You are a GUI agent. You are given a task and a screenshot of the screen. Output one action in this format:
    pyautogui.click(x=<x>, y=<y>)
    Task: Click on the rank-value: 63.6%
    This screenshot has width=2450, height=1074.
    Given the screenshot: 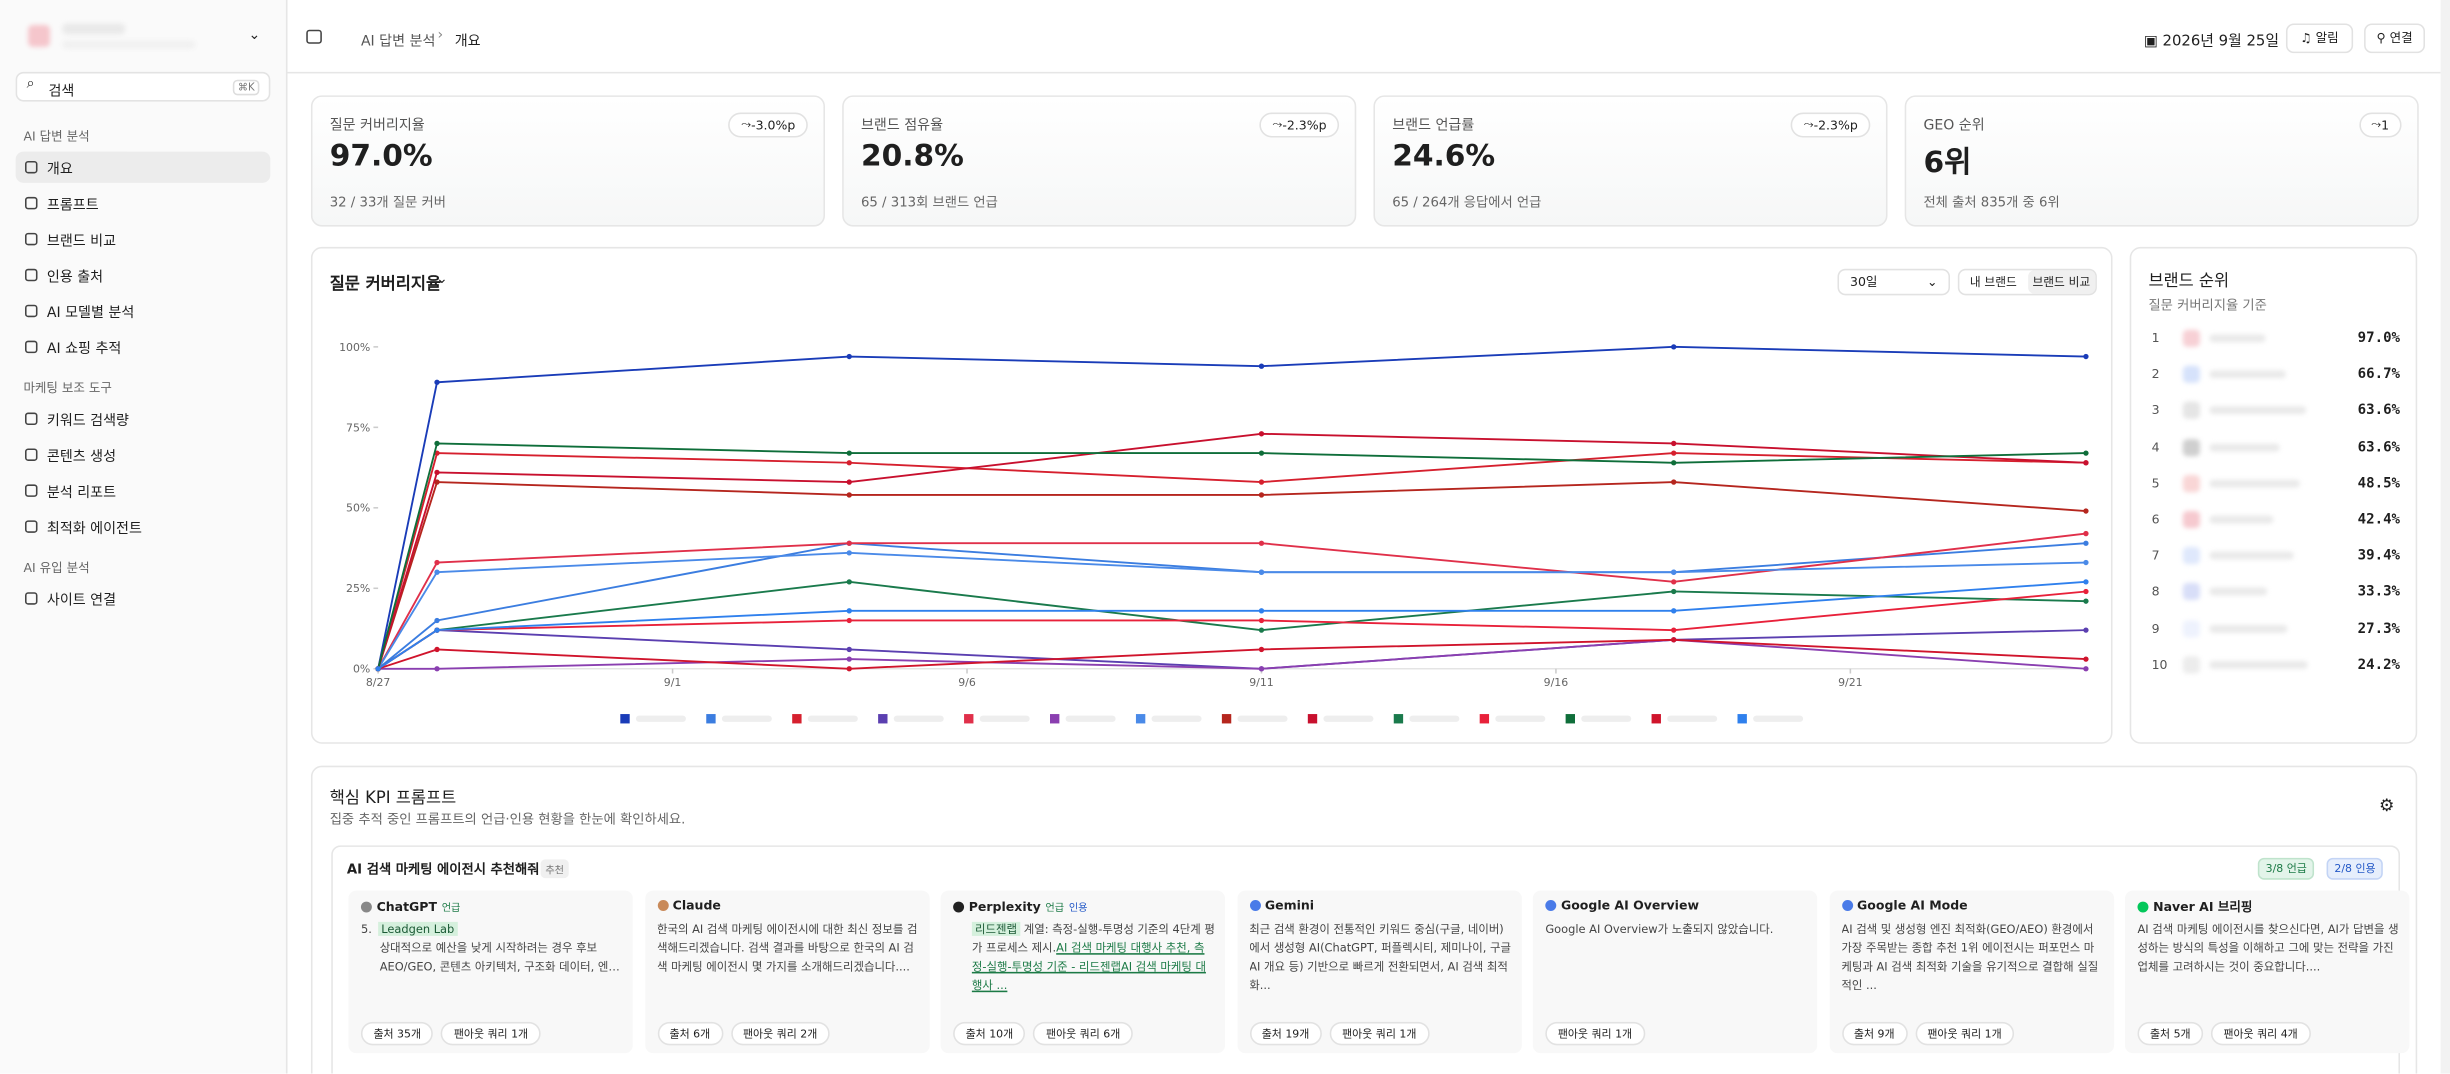 What is the action you would take?
    pyautogui.click(x=2378, y=447)
    